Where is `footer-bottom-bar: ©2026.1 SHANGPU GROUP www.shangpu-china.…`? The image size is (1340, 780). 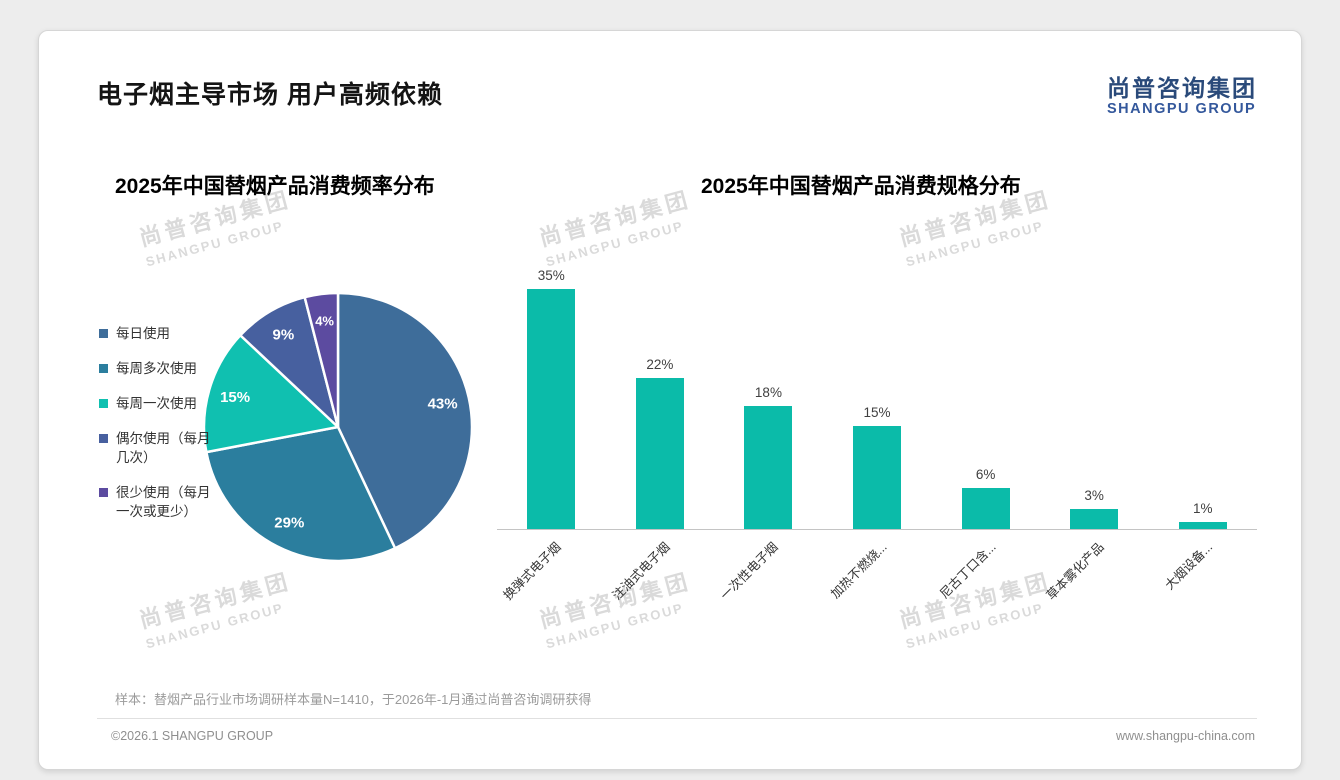
footer-bottom-bar: ©2026.1 SHANGPU GROUP www.shangpu-china.… is located at coordinates (677, 731).